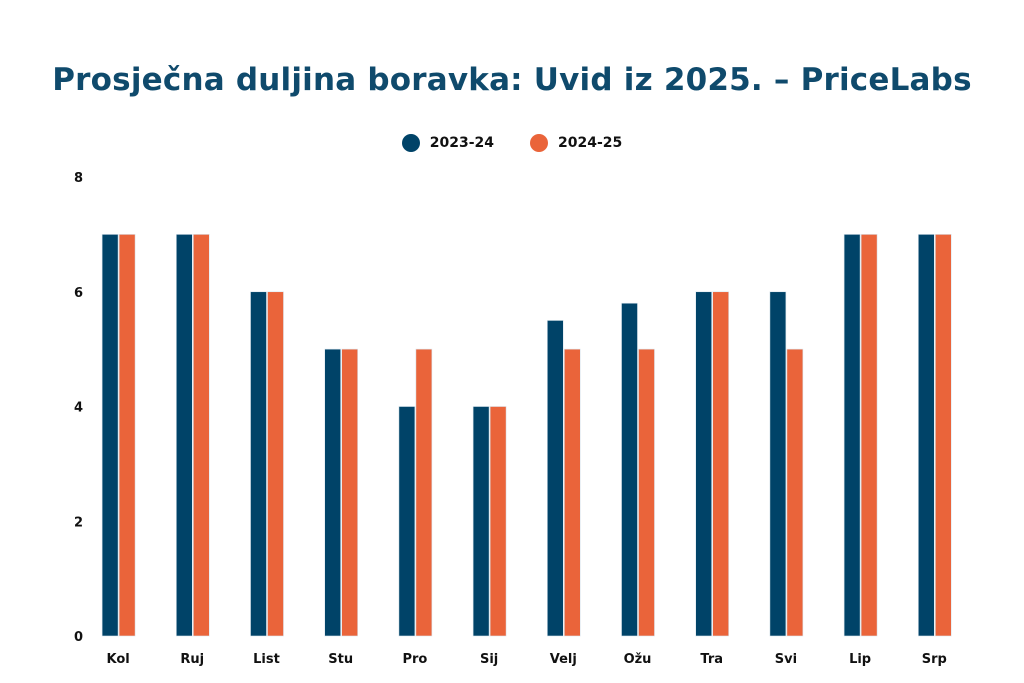 The image size is (1024, 683). I want to click on bar-2023-24-Velj, so click(555, 478).